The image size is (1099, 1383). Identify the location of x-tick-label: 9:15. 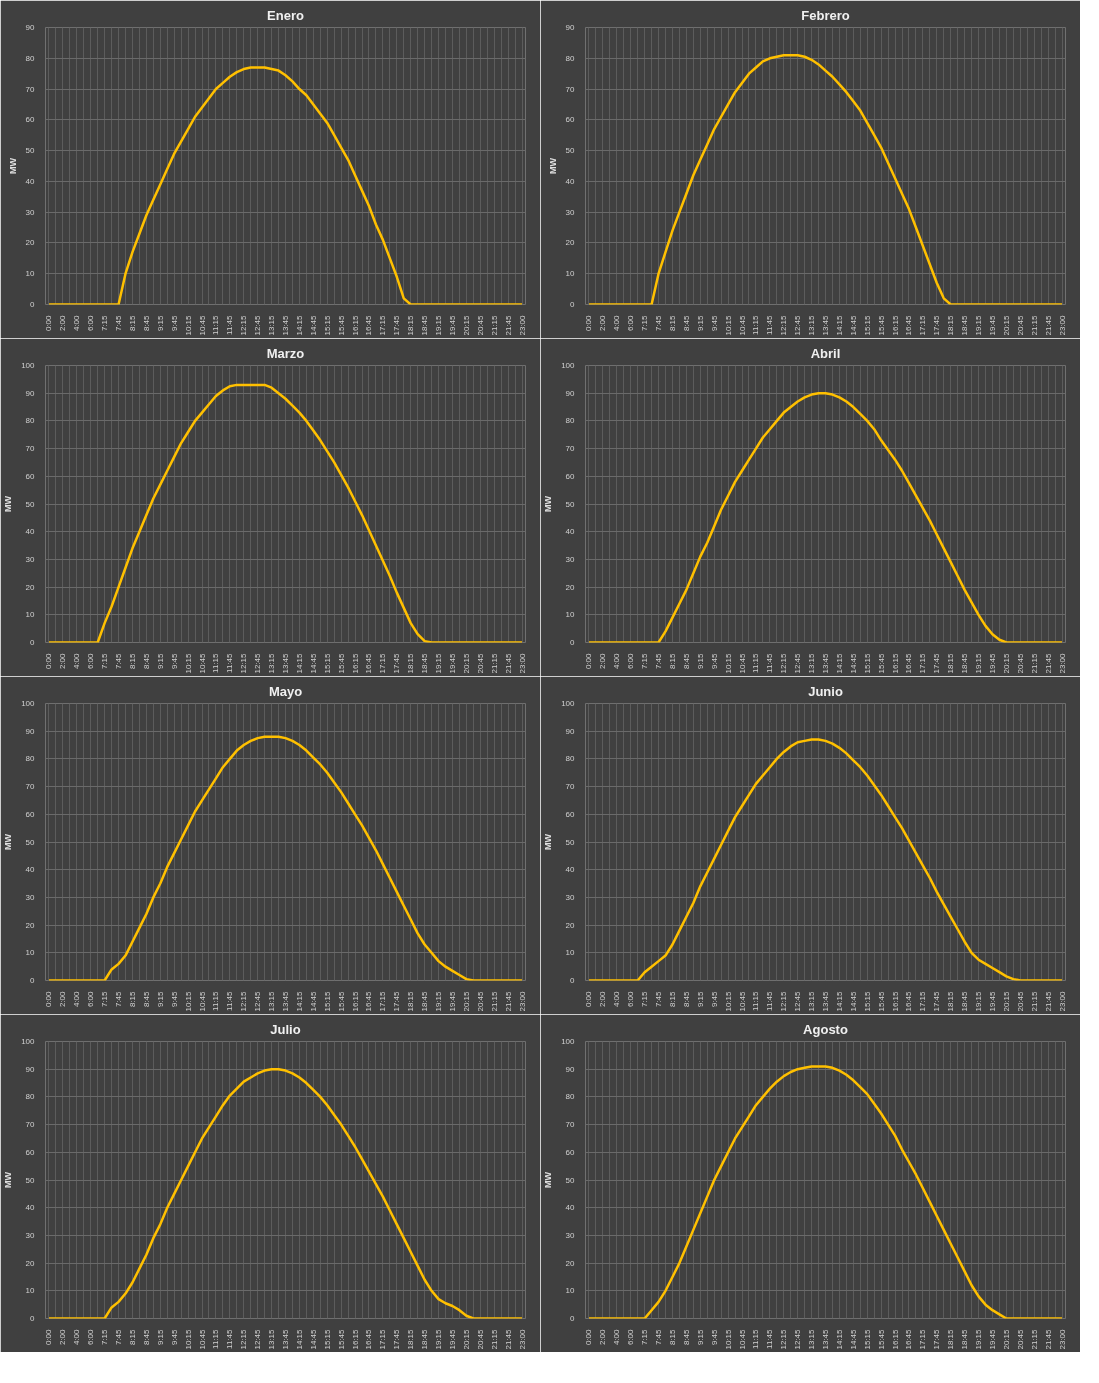
(160, 323).